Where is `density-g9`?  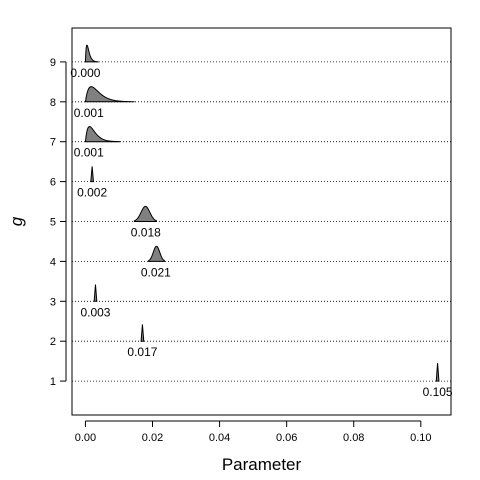 density-g9 is located at coordinates (91, 53).